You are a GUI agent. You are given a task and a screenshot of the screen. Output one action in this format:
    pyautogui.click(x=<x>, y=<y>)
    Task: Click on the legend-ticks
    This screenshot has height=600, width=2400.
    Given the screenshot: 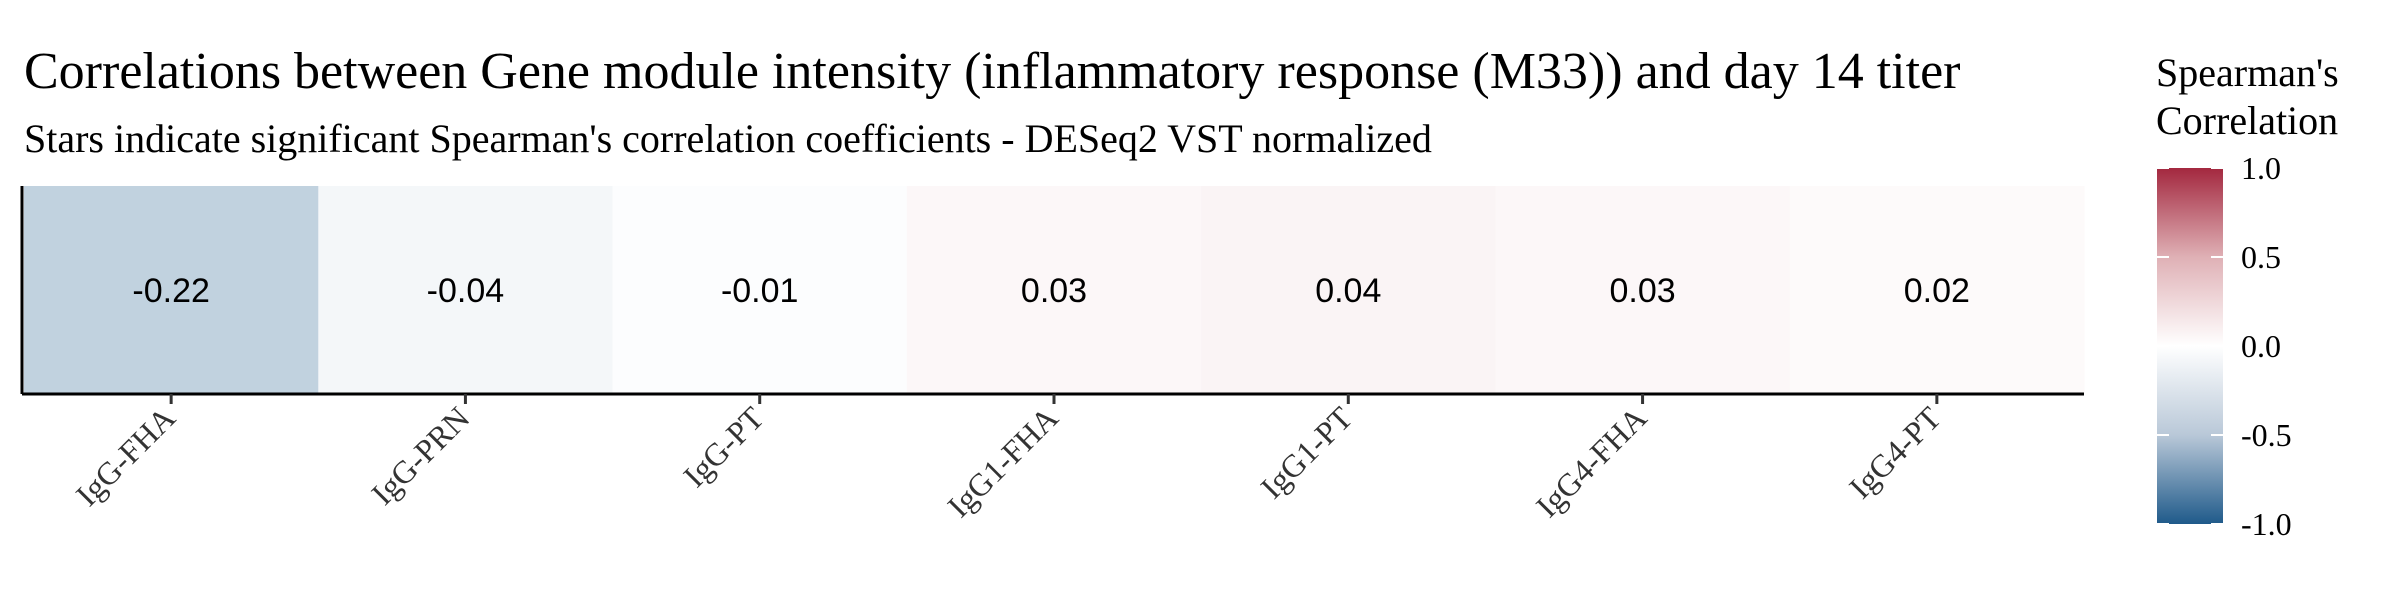 What is the action you would take?
    pyautogui.click(x=2190, y=346)
    